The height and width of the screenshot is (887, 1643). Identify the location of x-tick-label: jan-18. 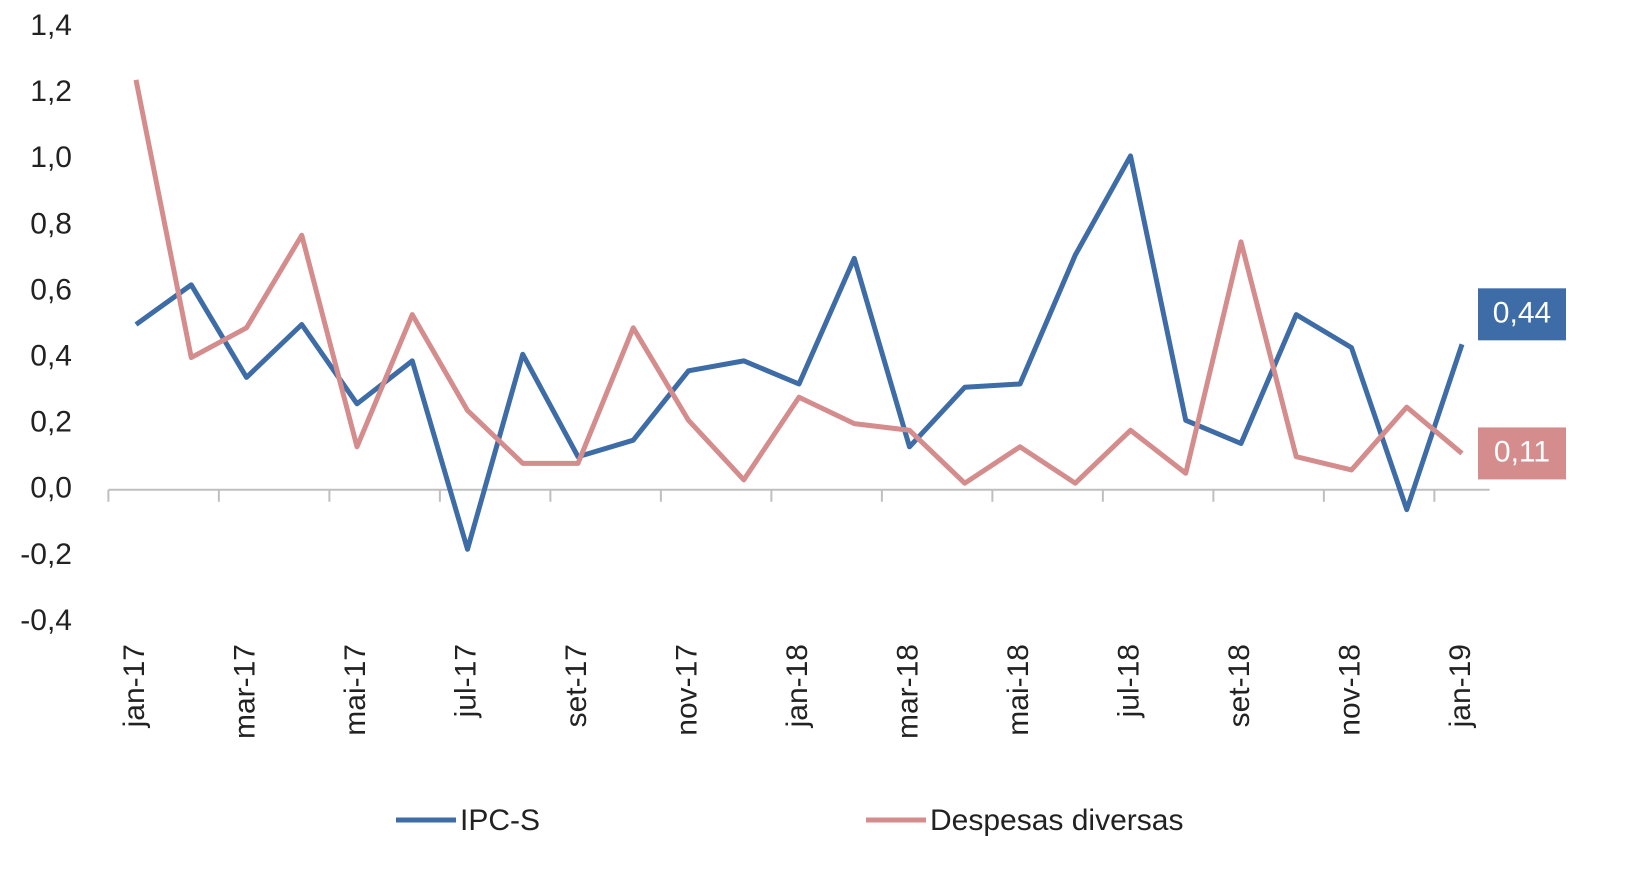
(797, 686).